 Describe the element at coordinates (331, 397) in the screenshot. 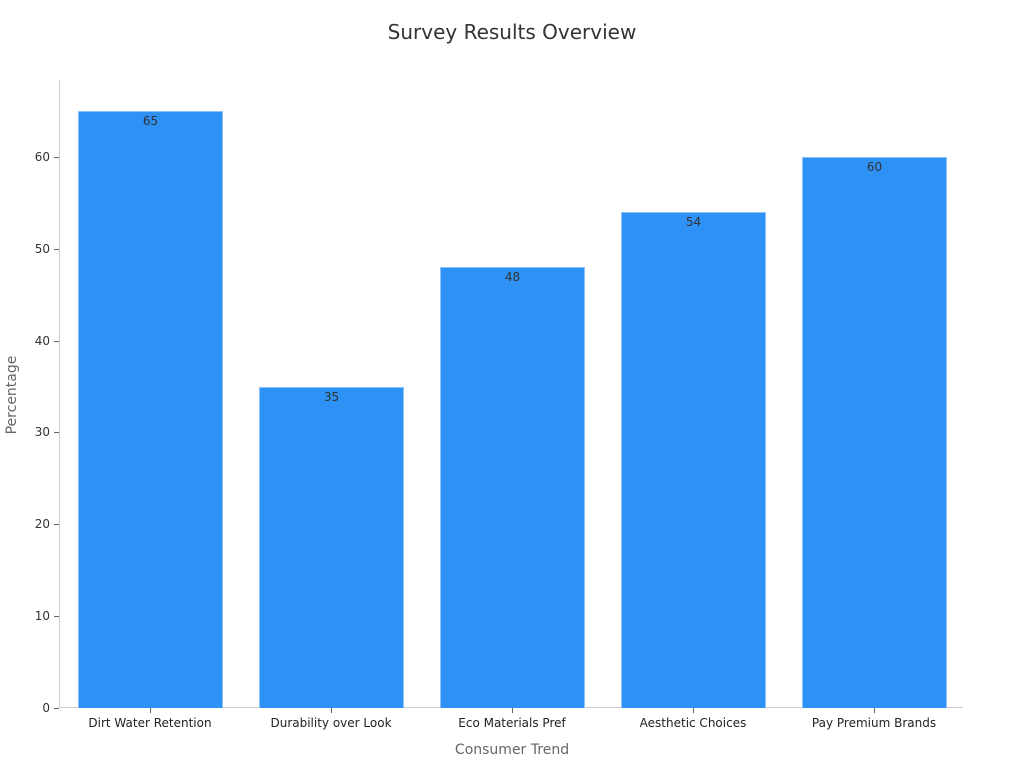

I see `bar-value-label: 35` at that location.